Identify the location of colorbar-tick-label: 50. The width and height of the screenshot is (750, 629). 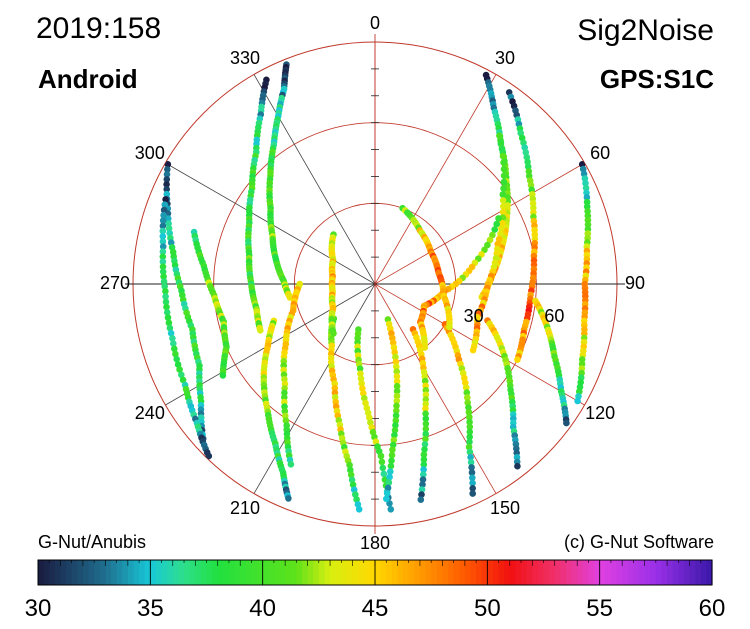
(487, 608).